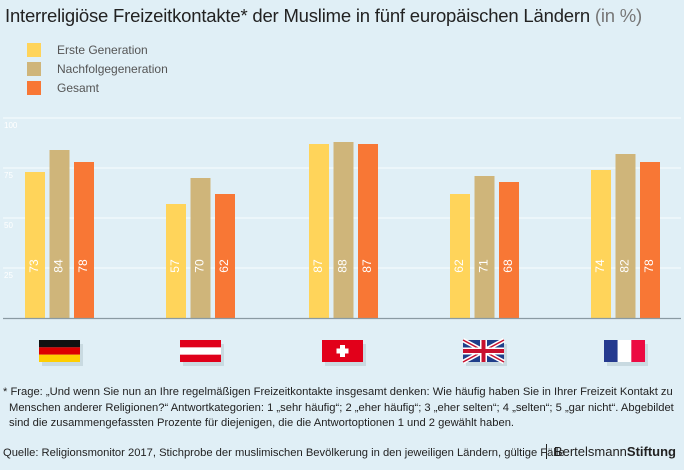 This screenshot has height=470, width=684. Describe the element at coordinates (102, 49) in the screenshot. I see `legend-label: Erste Generation` at that location.